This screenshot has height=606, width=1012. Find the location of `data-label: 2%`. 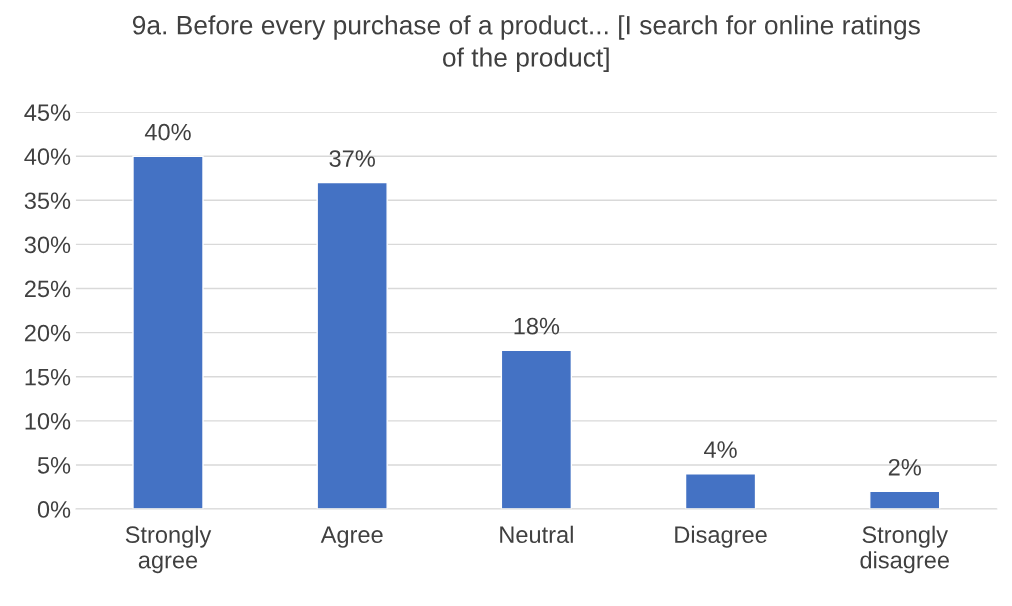

data-label: 2% is located at coordinates (904, 467).